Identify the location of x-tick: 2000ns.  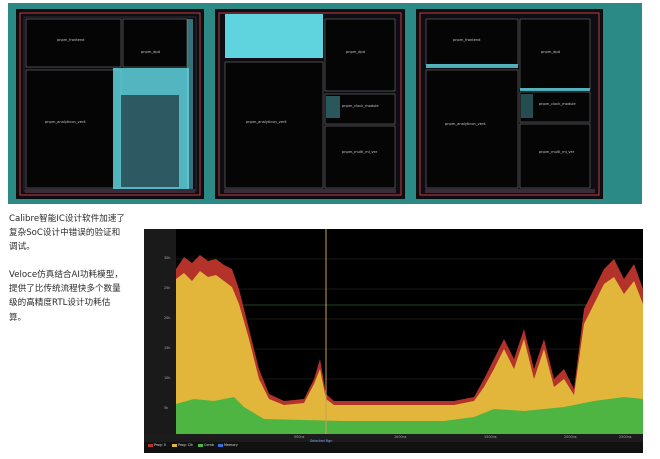
(570, 437).